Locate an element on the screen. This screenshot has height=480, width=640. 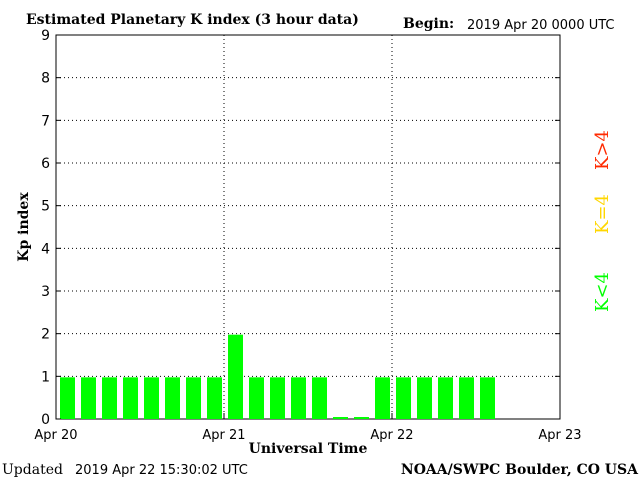
y-tick-label: 2 is located at coordinates (45, 335).